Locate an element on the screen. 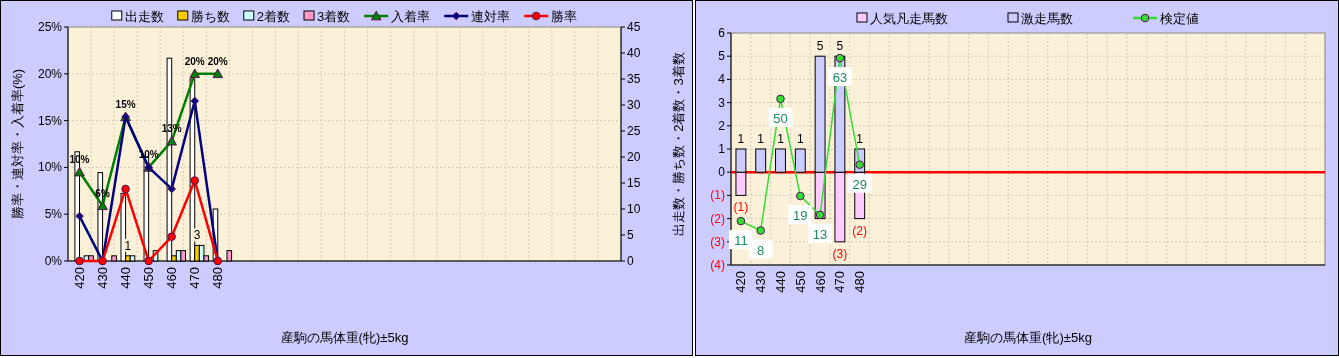  y2-tick-label: 40 is located at coordinates (634, 53).